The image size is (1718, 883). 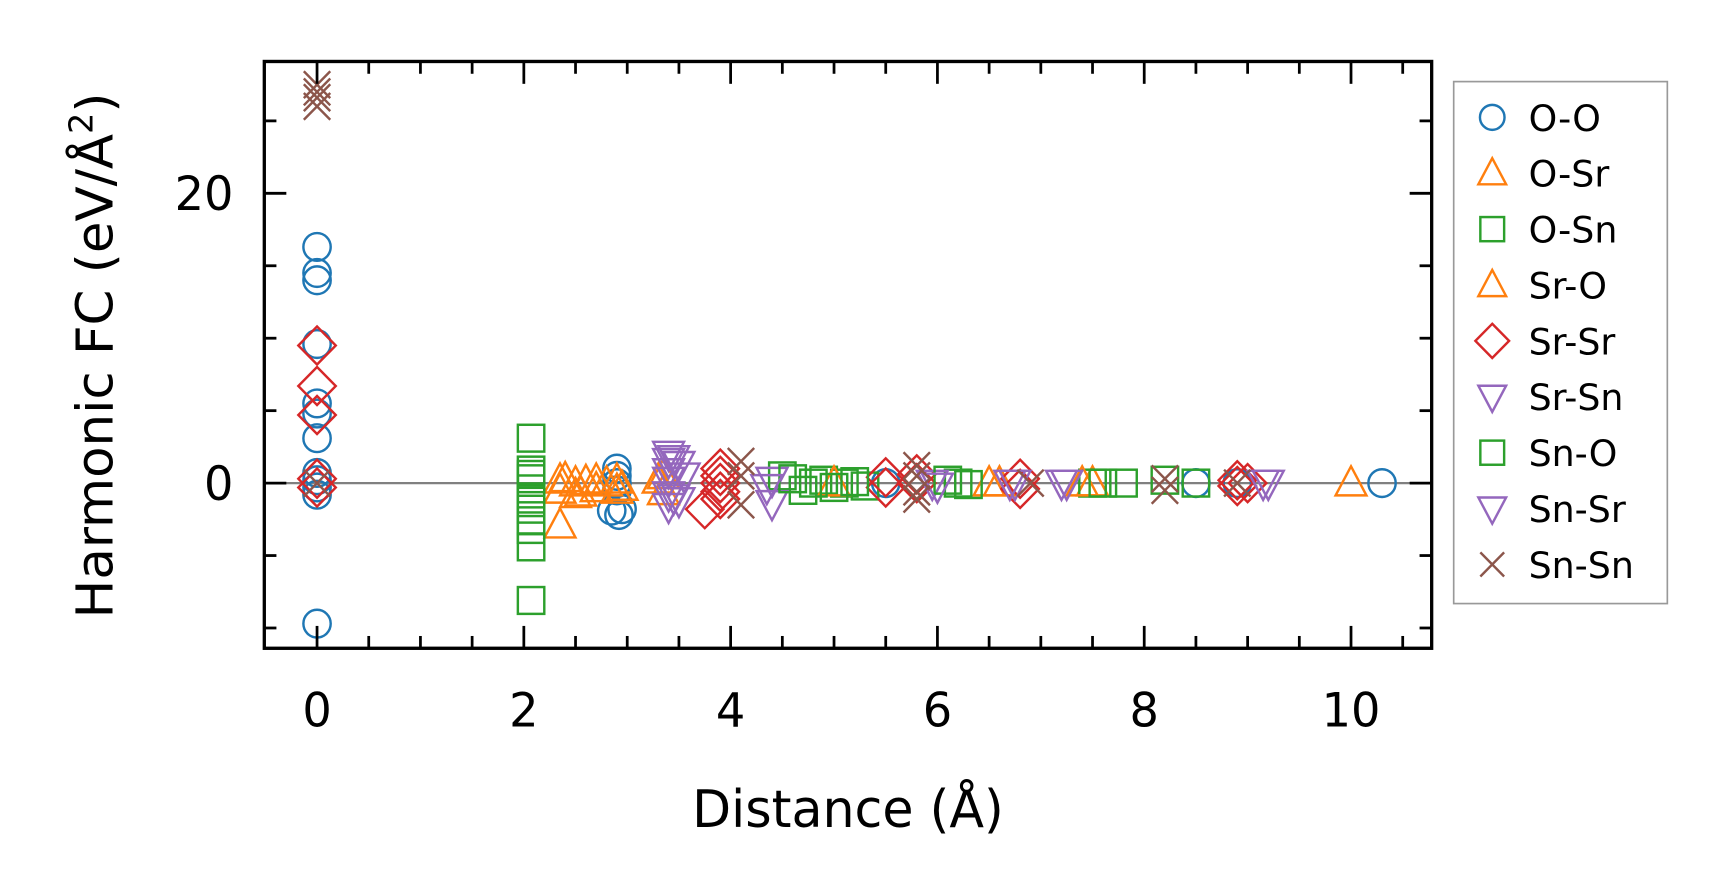 What do you see at coordinates (782, 427) in the screenshot?
I see `series-sr-sr` at bounding box center [782, 427].